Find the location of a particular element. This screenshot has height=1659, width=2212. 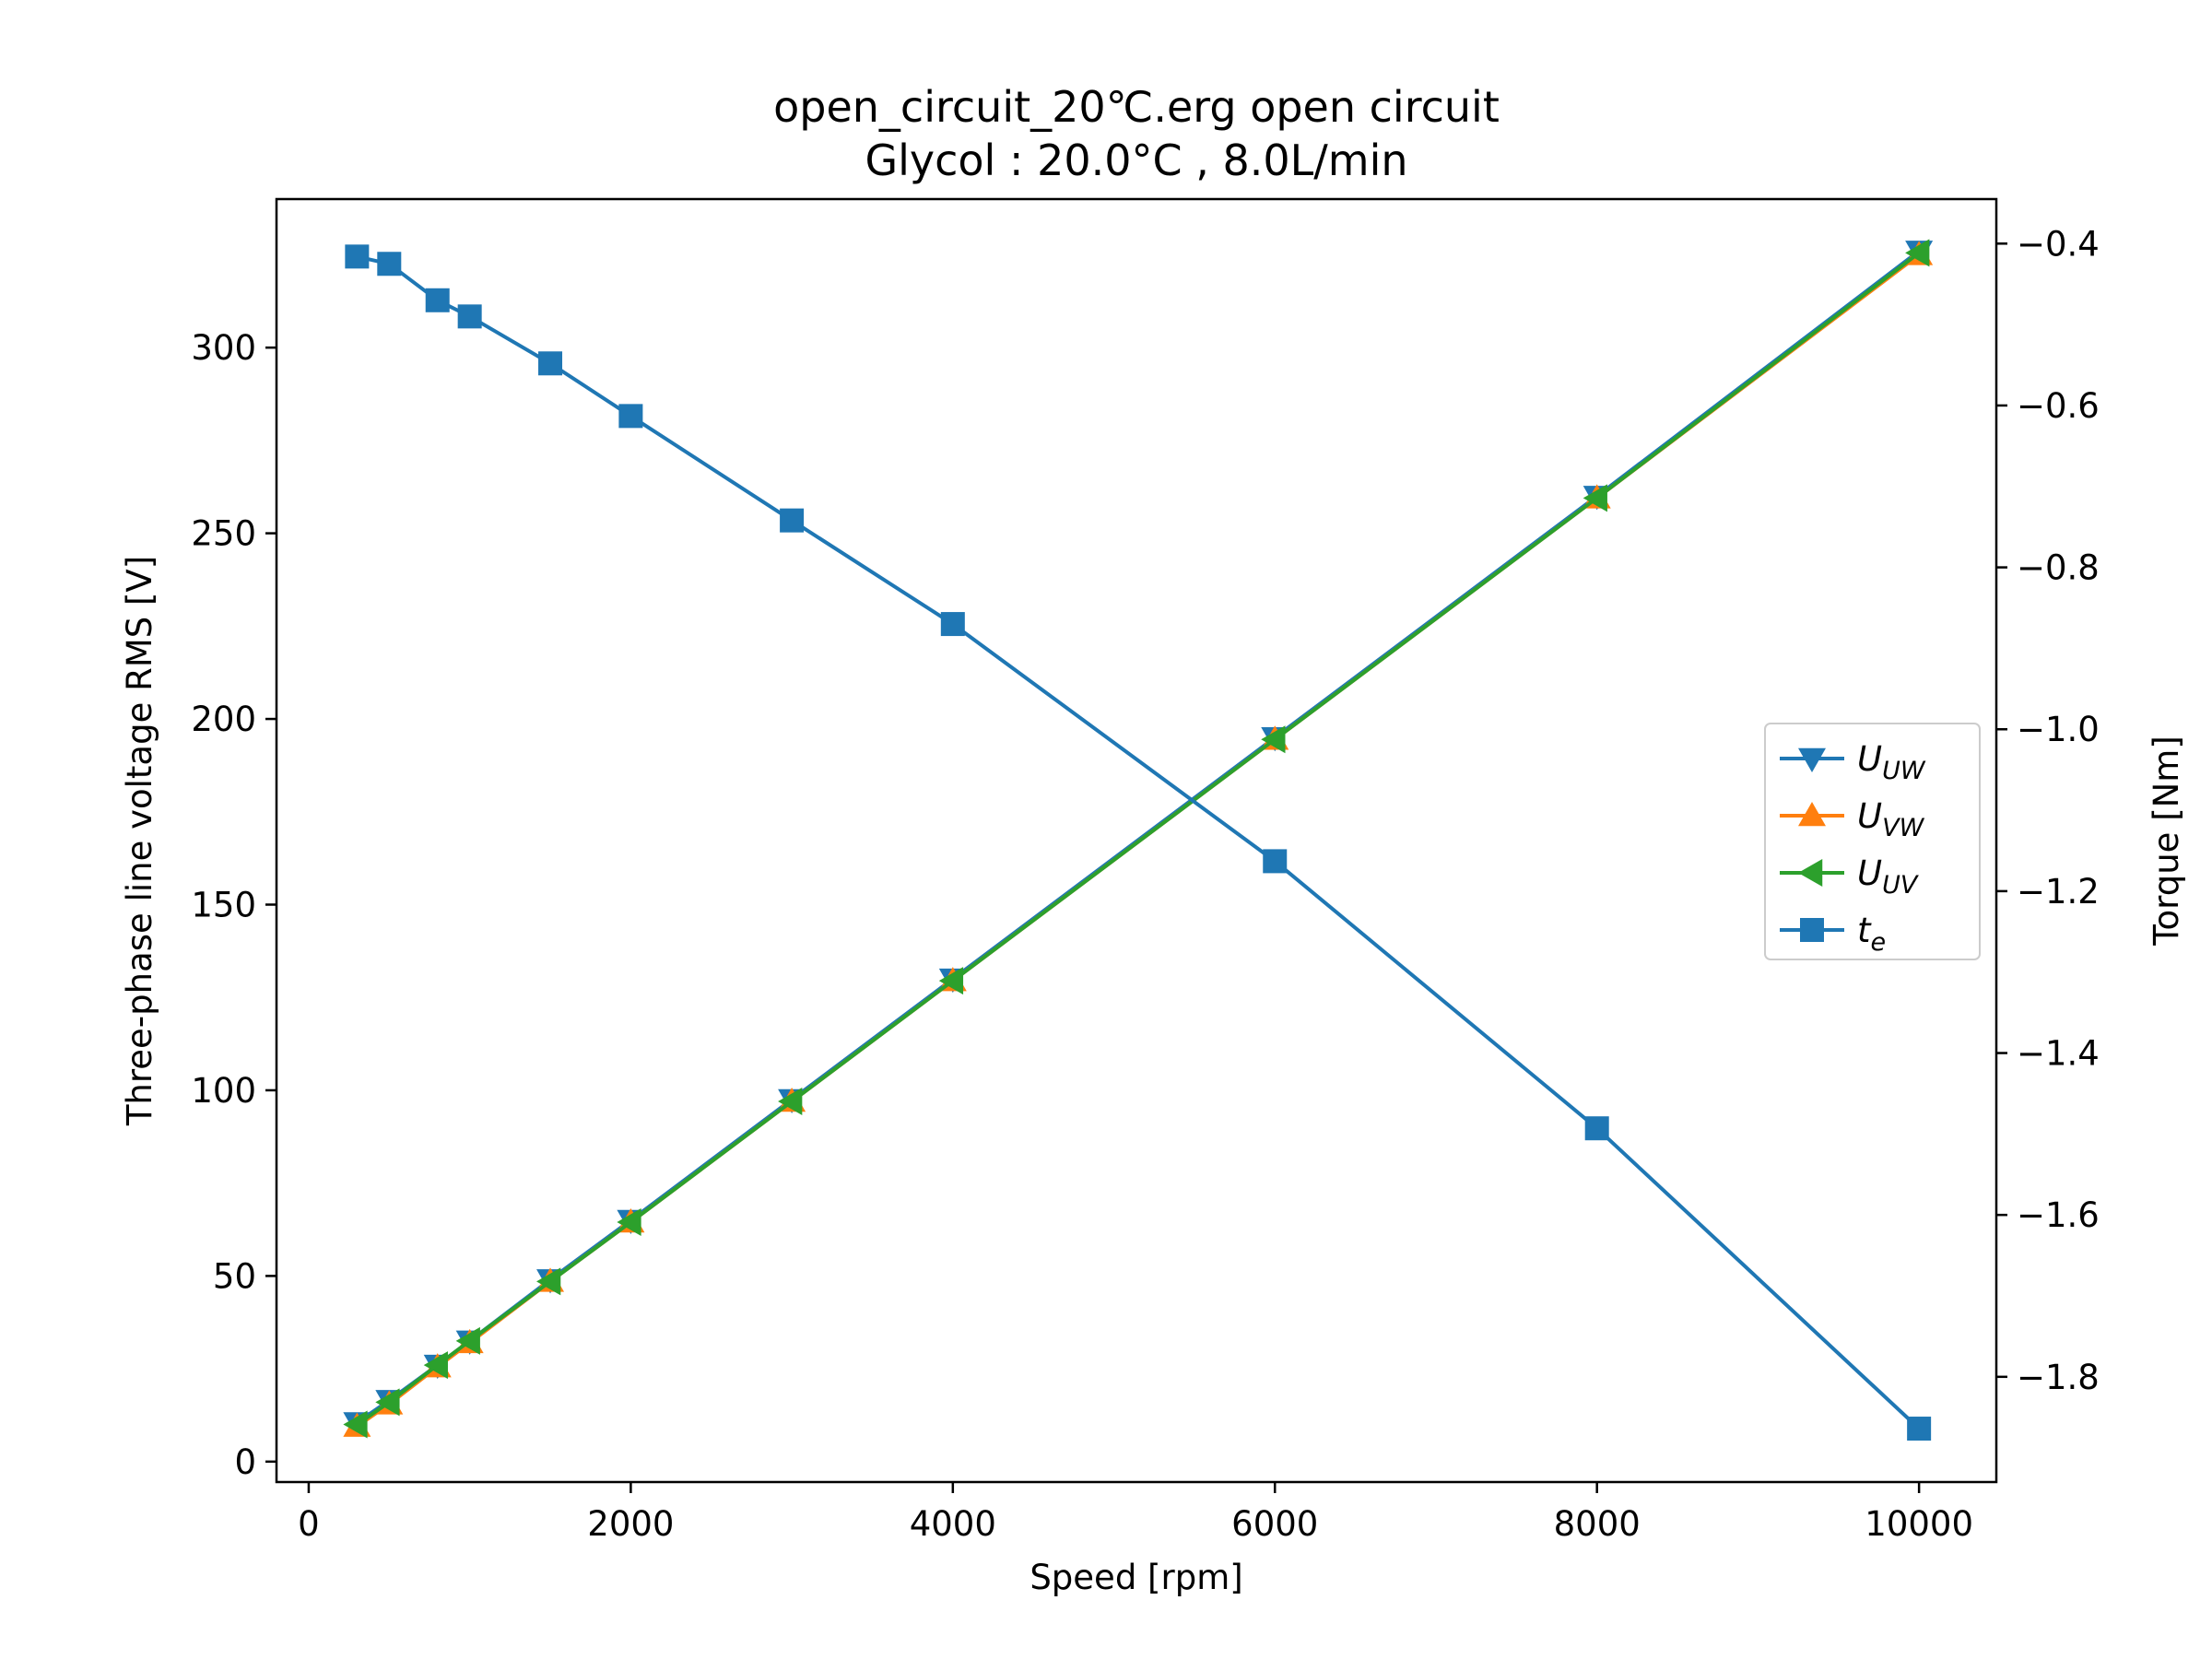

legend-label: UUW is located at coordinates (1891, 762).